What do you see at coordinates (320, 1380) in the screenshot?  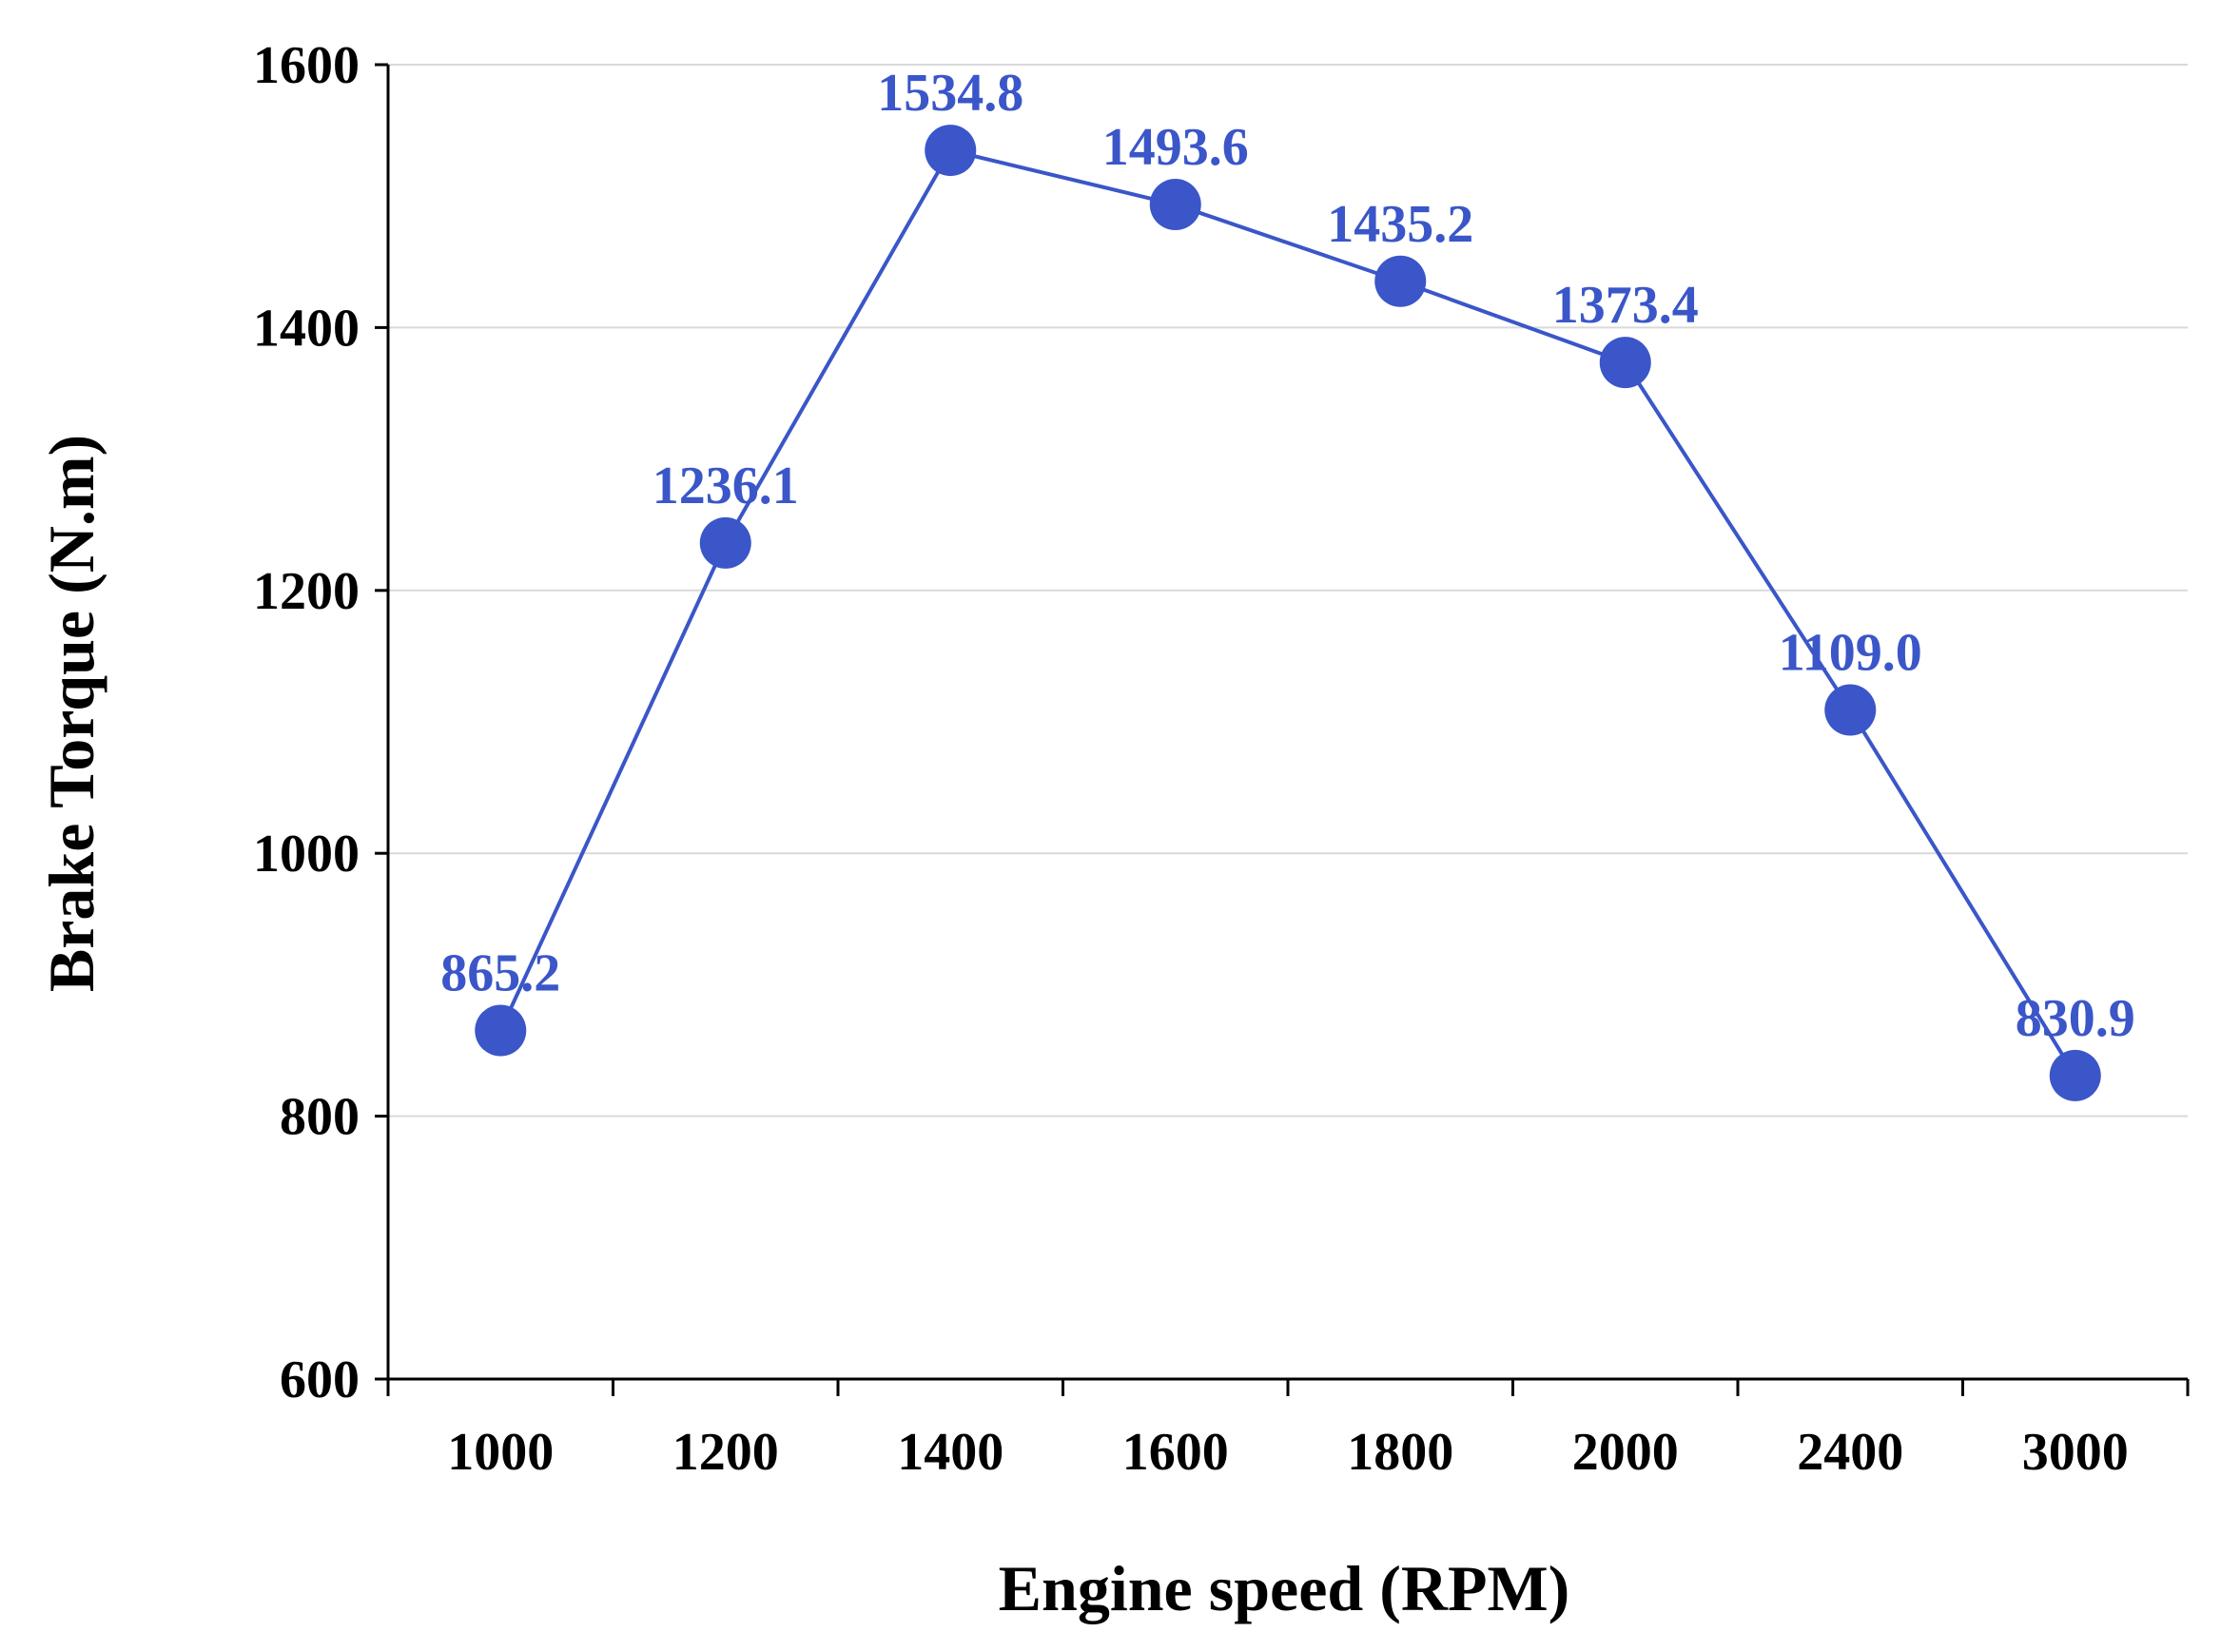 I see `y-tick-label-600: 600` at bounding box center [320, 1380].